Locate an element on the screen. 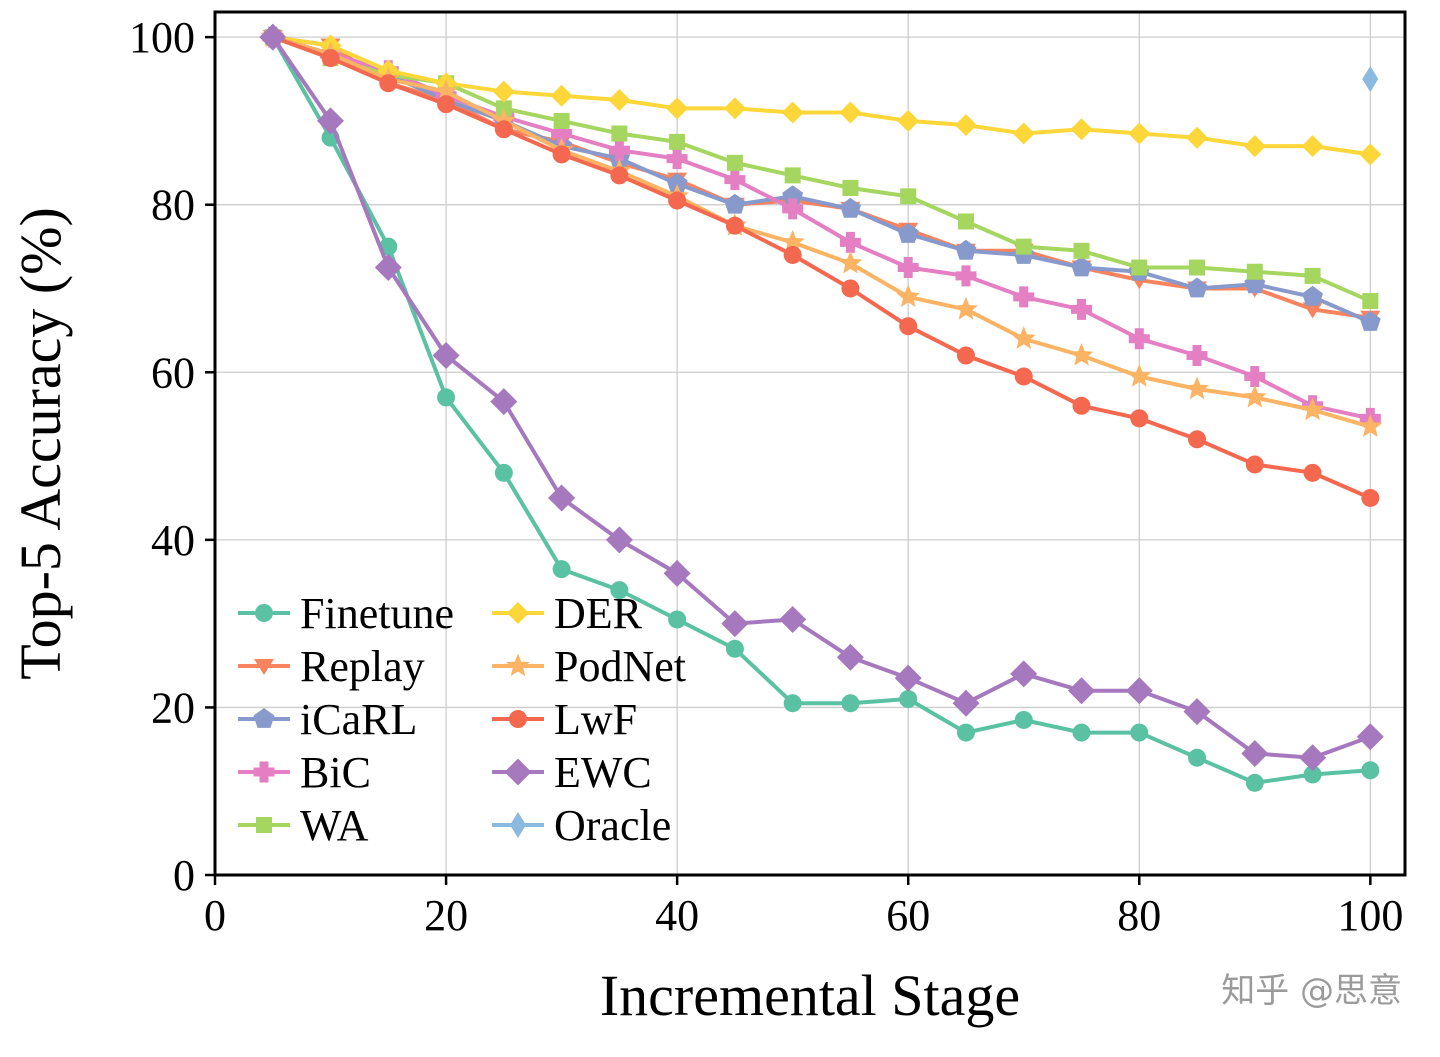 The width and height of the screenshot is (1440, 1057). legend-entry-Oracle: Oracle is located at coordinates (581, 825).